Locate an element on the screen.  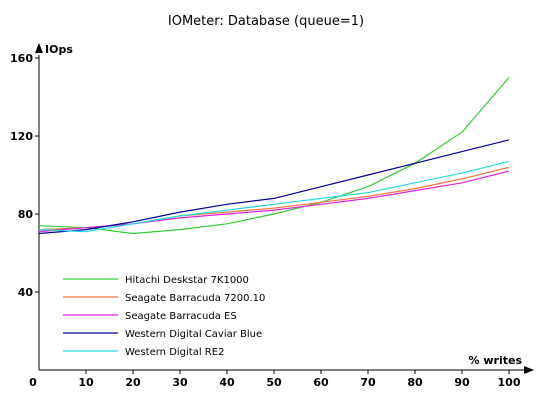
x-axis: % writes is located at coordinates (286, 364).